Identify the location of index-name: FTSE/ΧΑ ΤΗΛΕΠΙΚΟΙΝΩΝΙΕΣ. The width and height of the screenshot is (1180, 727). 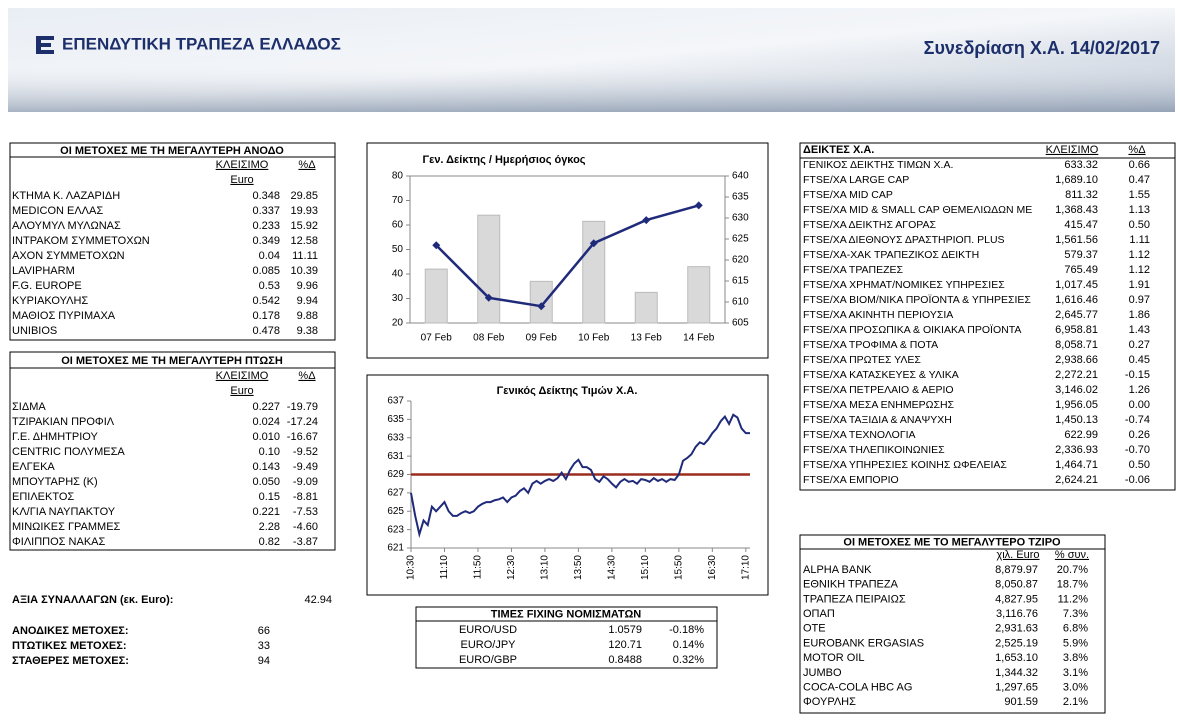
(874, 450).